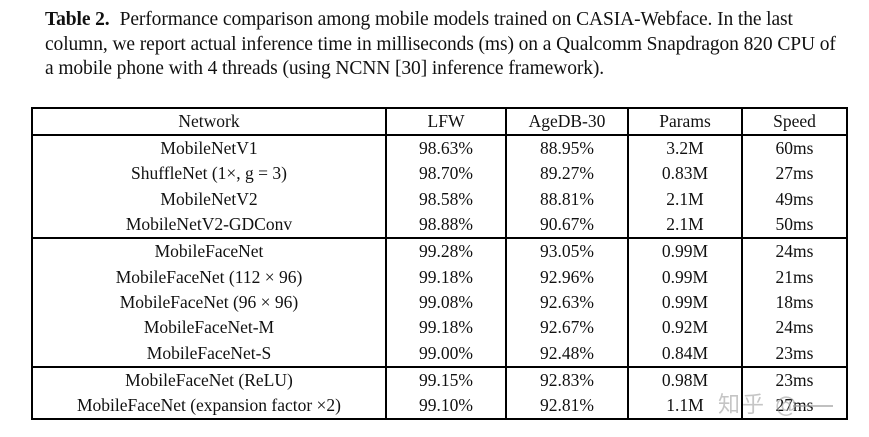  I want to click on cell-speed: 49ms, so click(794, 199).